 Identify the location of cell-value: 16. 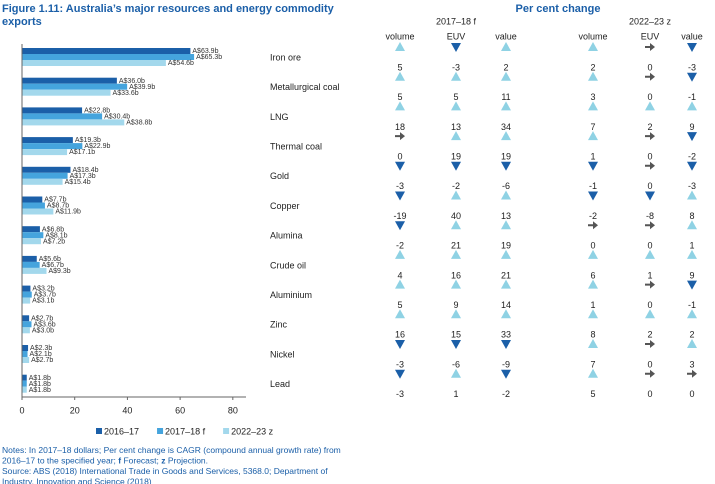
(400, 335).